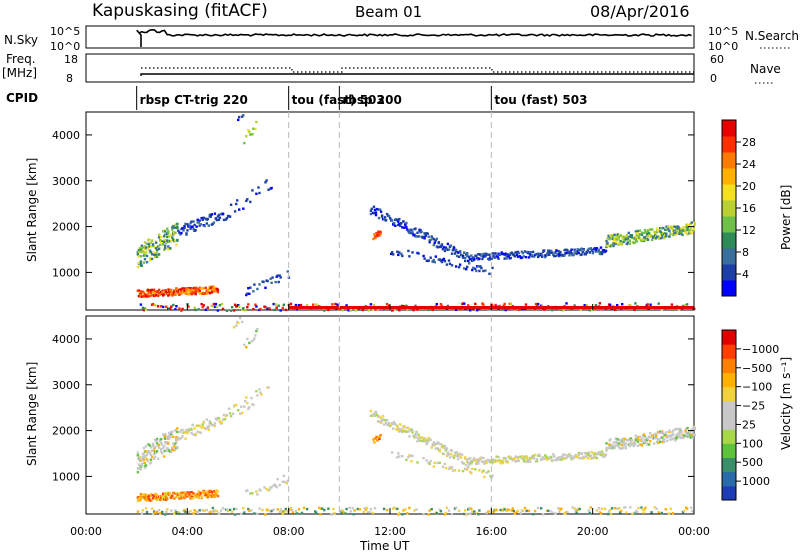 The height and width of the screenshot is (554, 800). I want to click on nsky-trace, so click(414, 37).